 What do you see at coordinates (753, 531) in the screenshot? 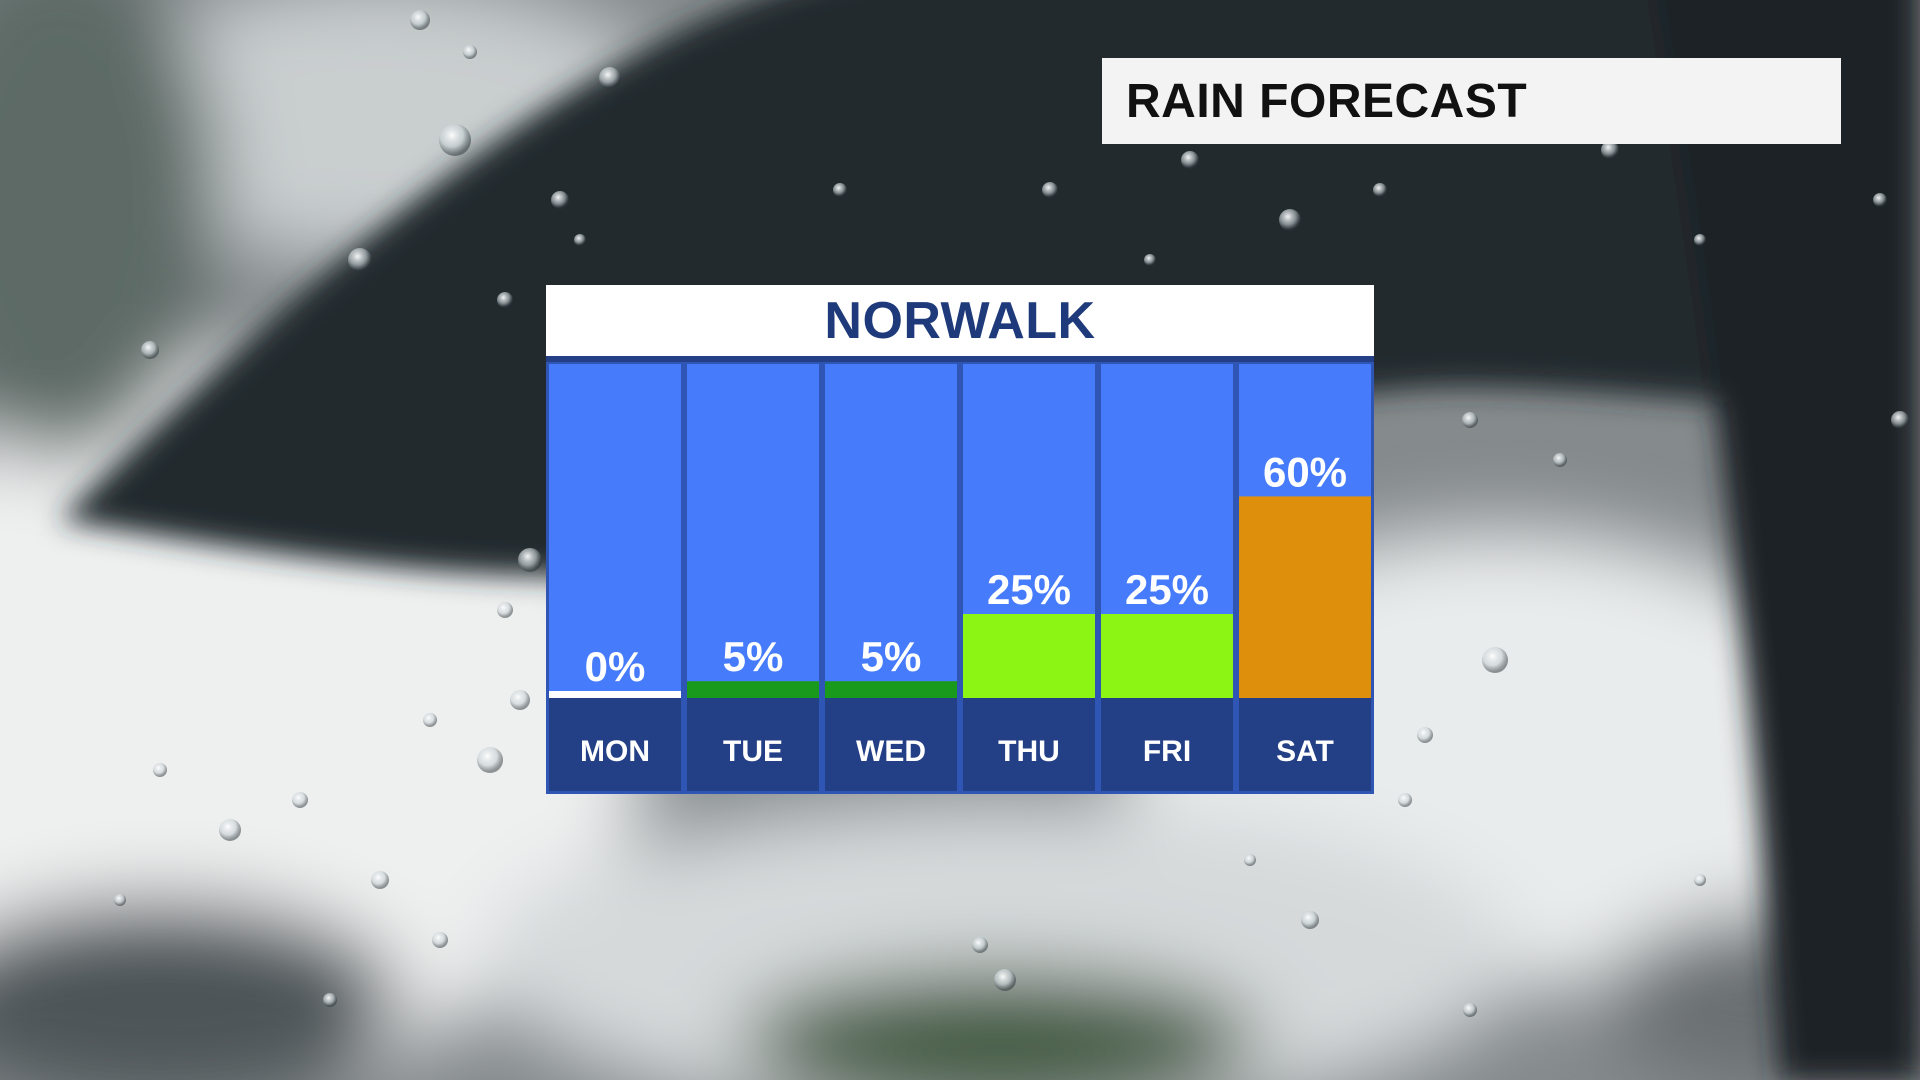
I see `column-tue` at bounding box center [753, 531].